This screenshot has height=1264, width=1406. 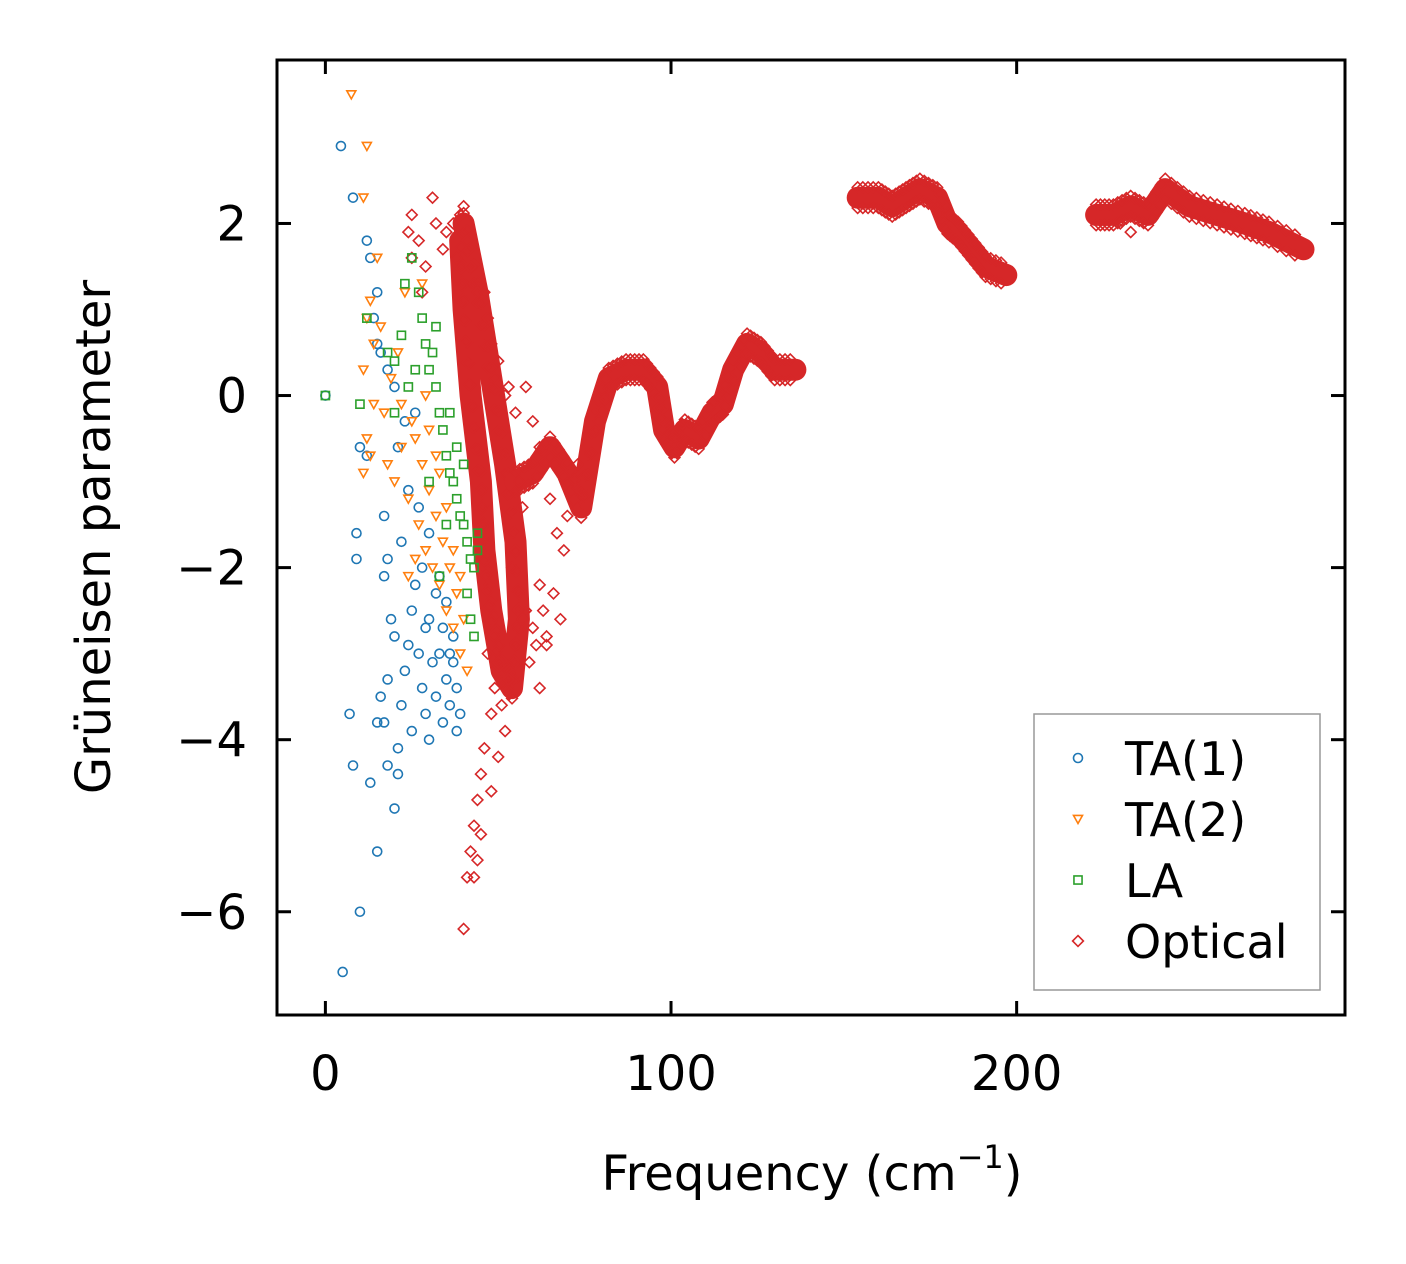 I want to click on x-axis-label-sup: −1, so click(x=980, y=1157).